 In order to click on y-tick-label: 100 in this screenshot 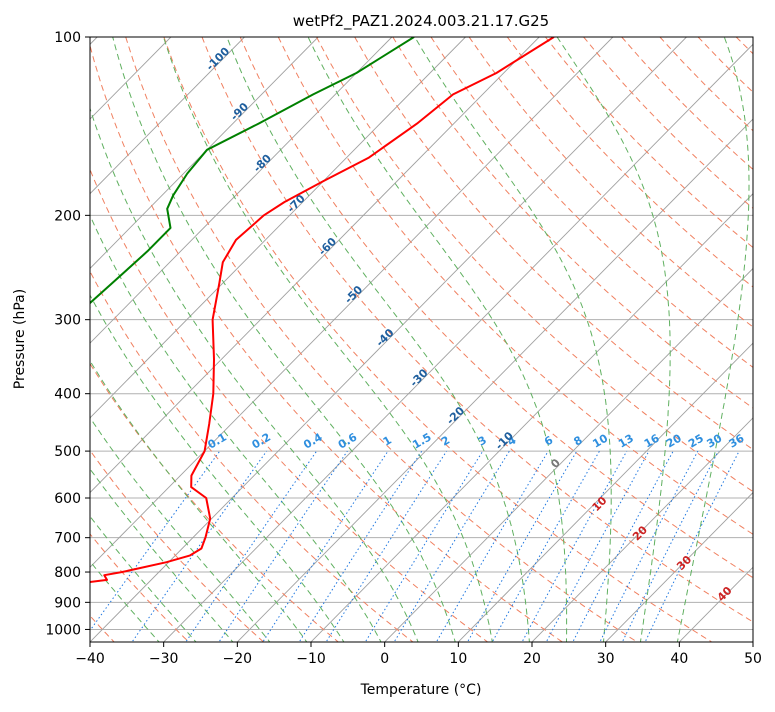, I will do `click(67, 38)`.